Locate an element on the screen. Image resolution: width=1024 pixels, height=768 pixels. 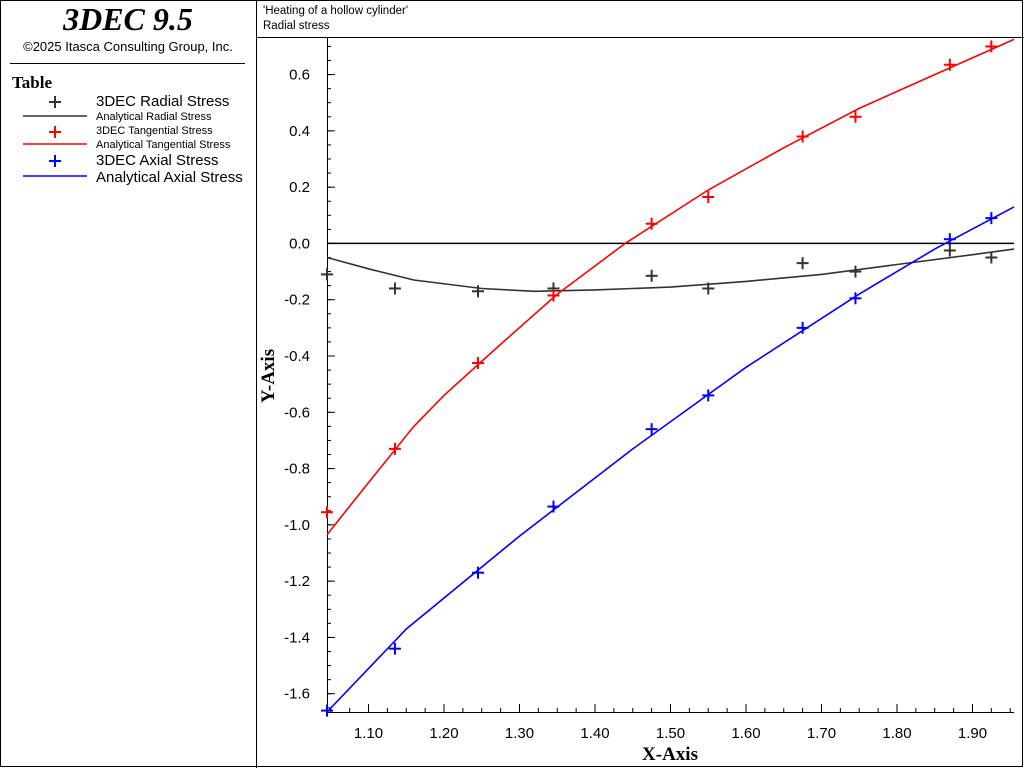
x-tick-label: 1.50 is located at coordinates (670, 733).